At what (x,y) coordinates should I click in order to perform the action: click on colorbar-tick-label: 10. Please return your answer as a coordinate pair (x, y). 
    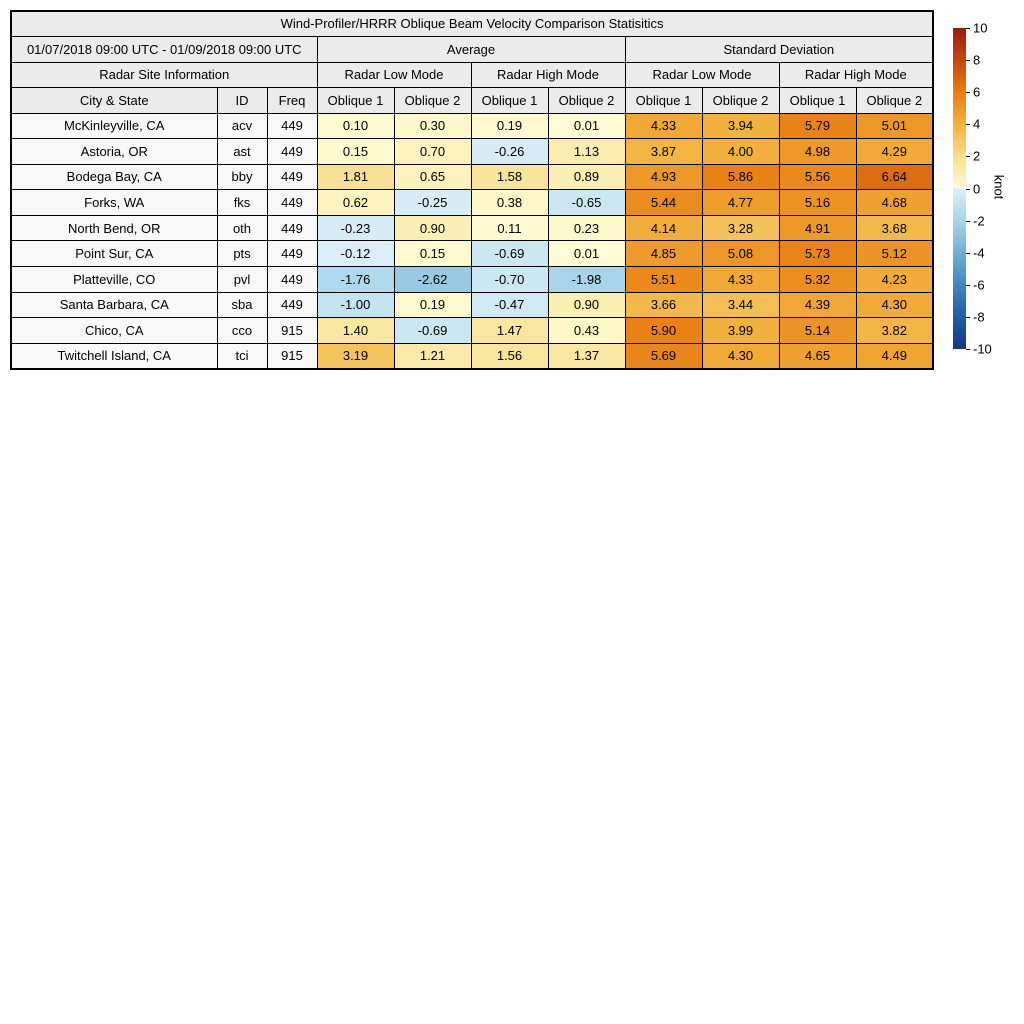
    Looking at the image, I should click on (980, 28).